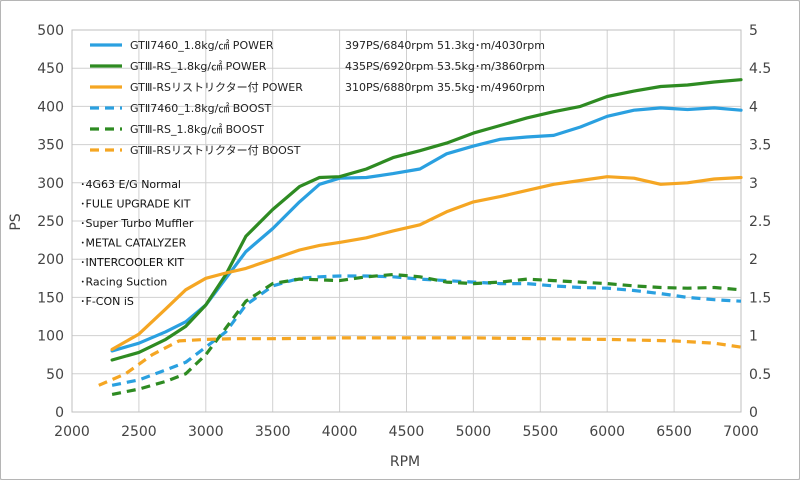  What do you see at coordinates (753, 31) in the screenshot?
I see `y-right-tick-label: 5` at bounding box center [753, 31].